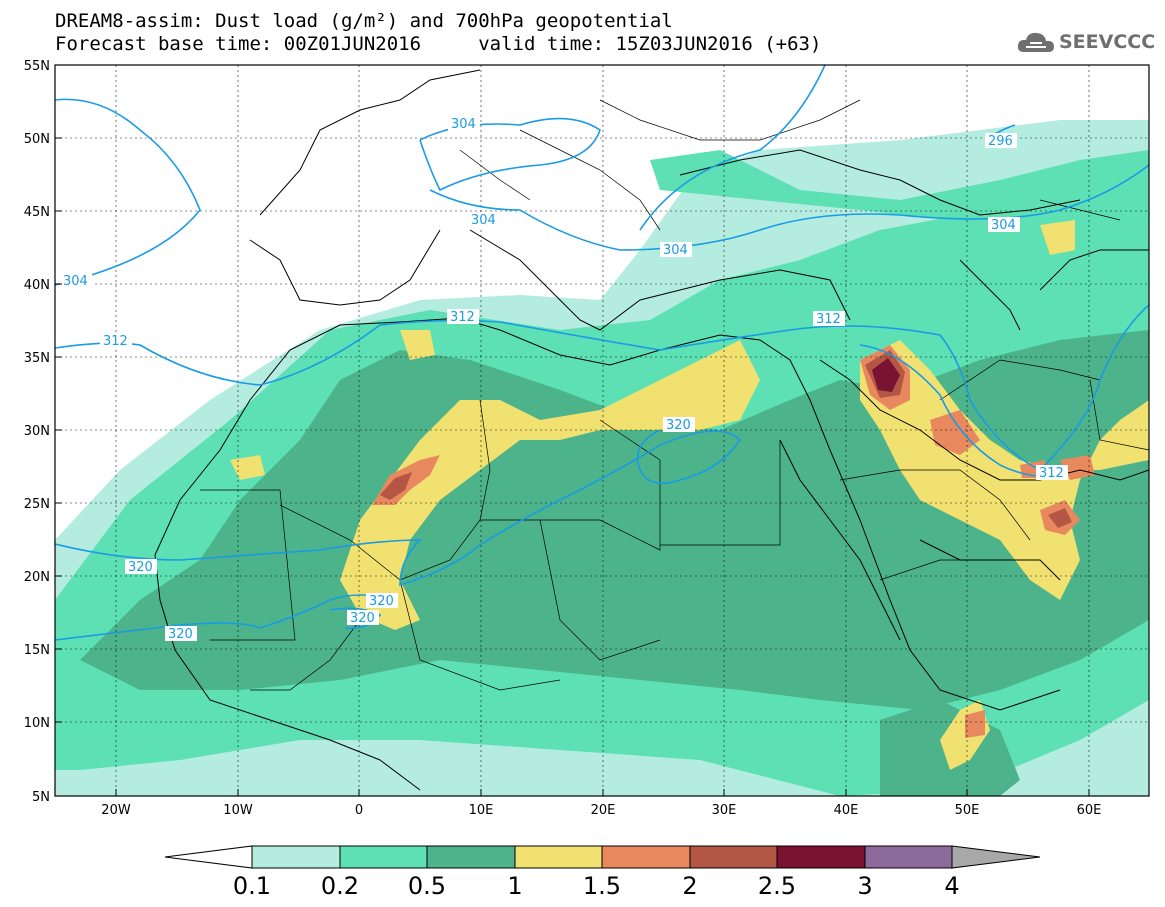  What do you see at coordinates (359, 810) in the screenshot?
I see `lon-label: 0` at bounding box center [359, 810].